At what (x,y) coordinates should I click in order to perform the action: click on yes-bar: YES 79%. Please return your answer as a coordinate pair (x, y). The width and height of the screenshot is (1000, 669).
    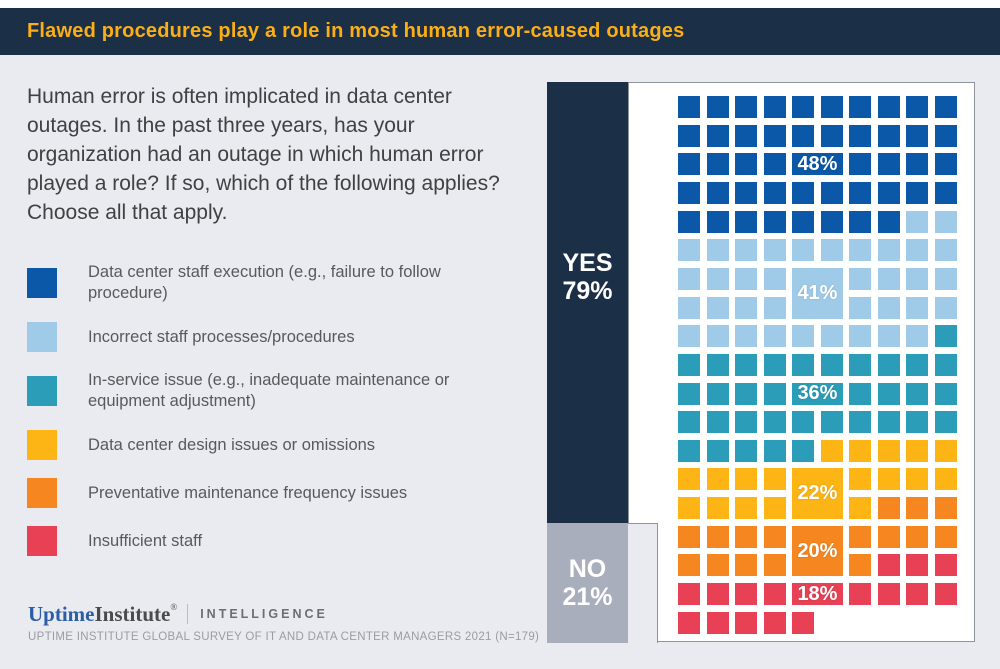
    Looking at the image, I should click on (587, 302).